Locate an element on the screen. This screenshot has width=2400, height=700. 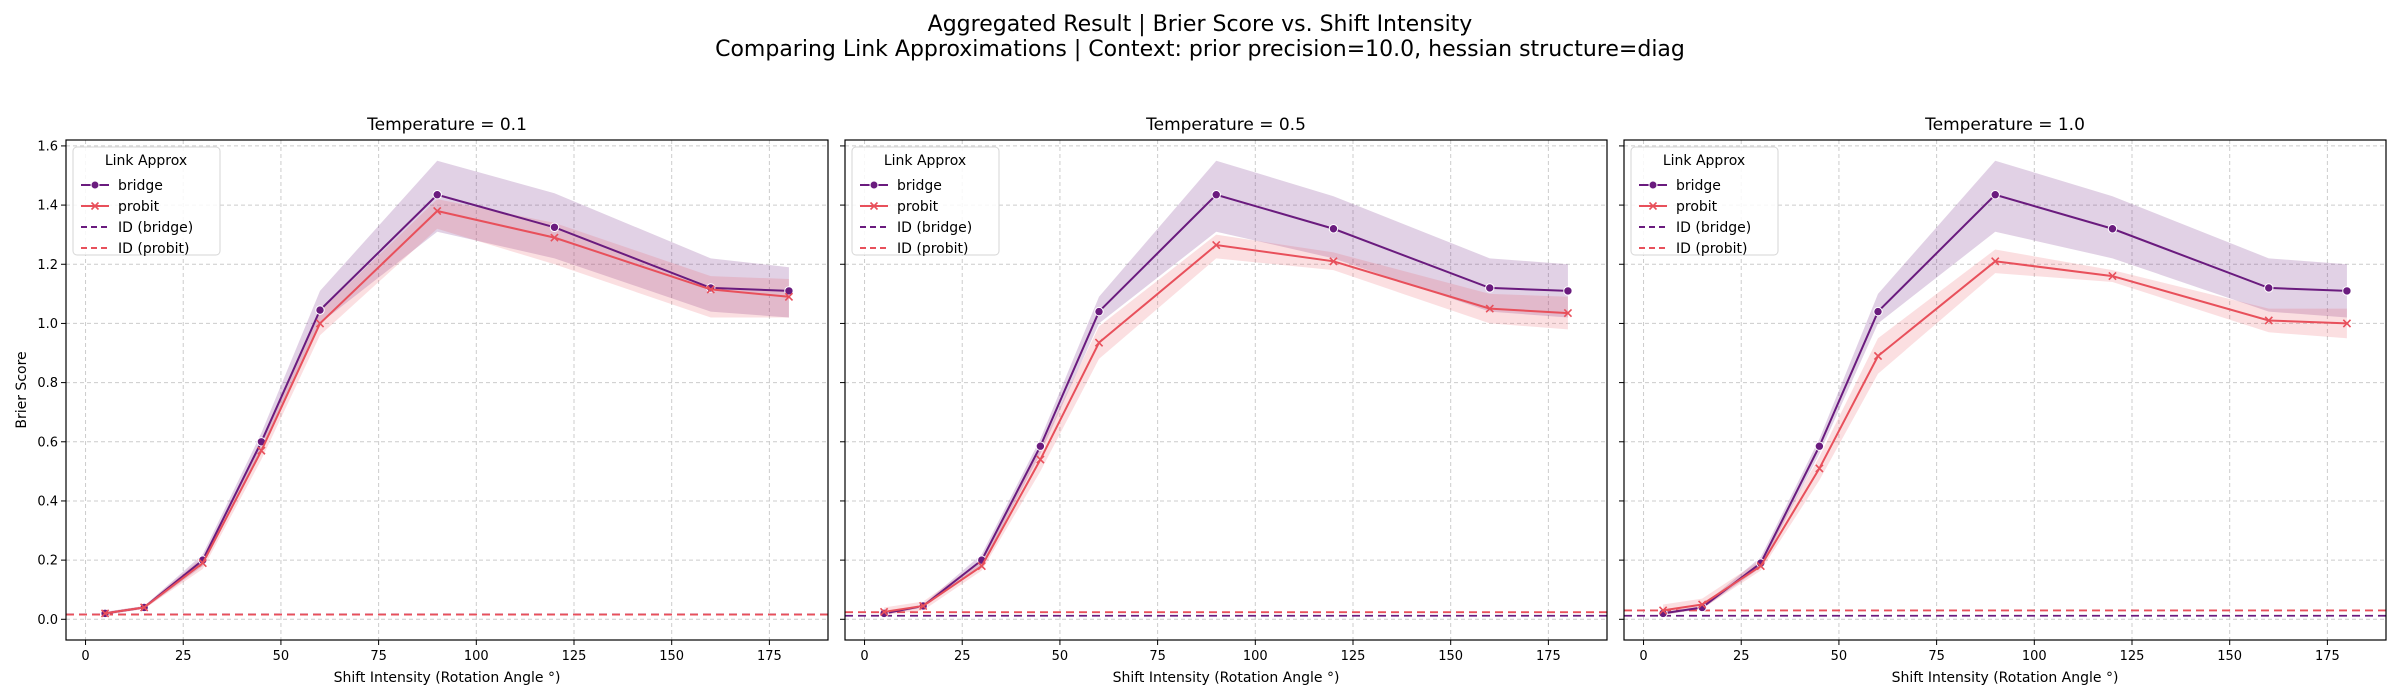
y-axis-label: Brier Score is located at coordinates (22, 389).